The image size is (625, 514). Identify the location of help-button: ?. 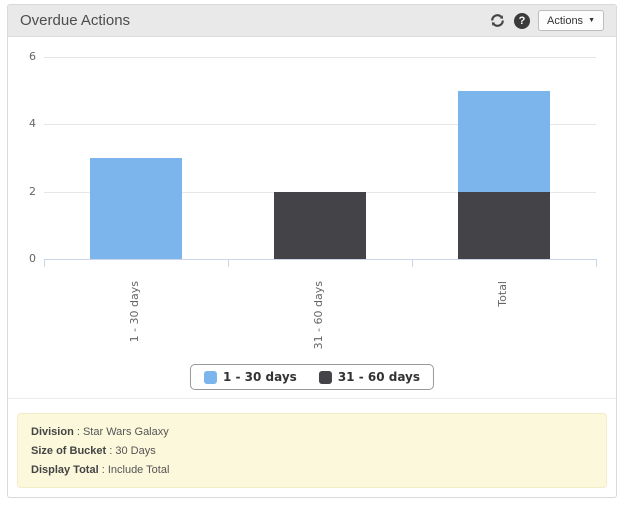
(521, 20).